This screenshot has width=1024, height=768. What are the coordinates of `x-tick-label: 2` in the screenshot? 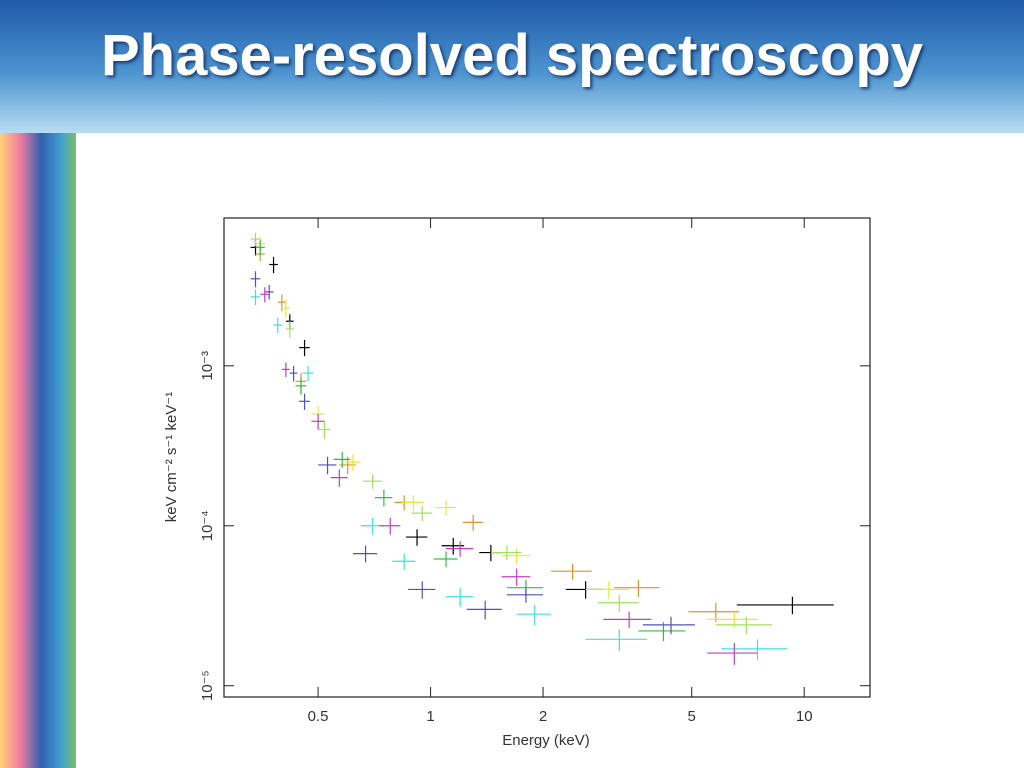 It's located at (543, 716).